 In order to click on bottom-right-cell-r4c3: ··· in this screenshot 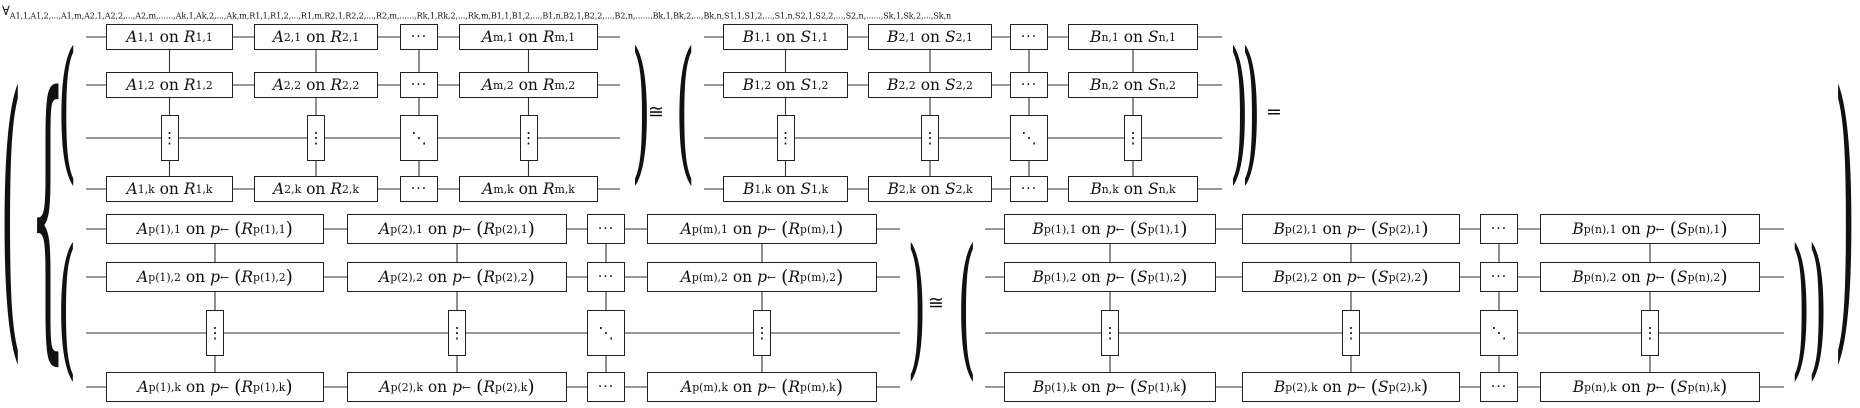, I will do `click(1499, 387)`.